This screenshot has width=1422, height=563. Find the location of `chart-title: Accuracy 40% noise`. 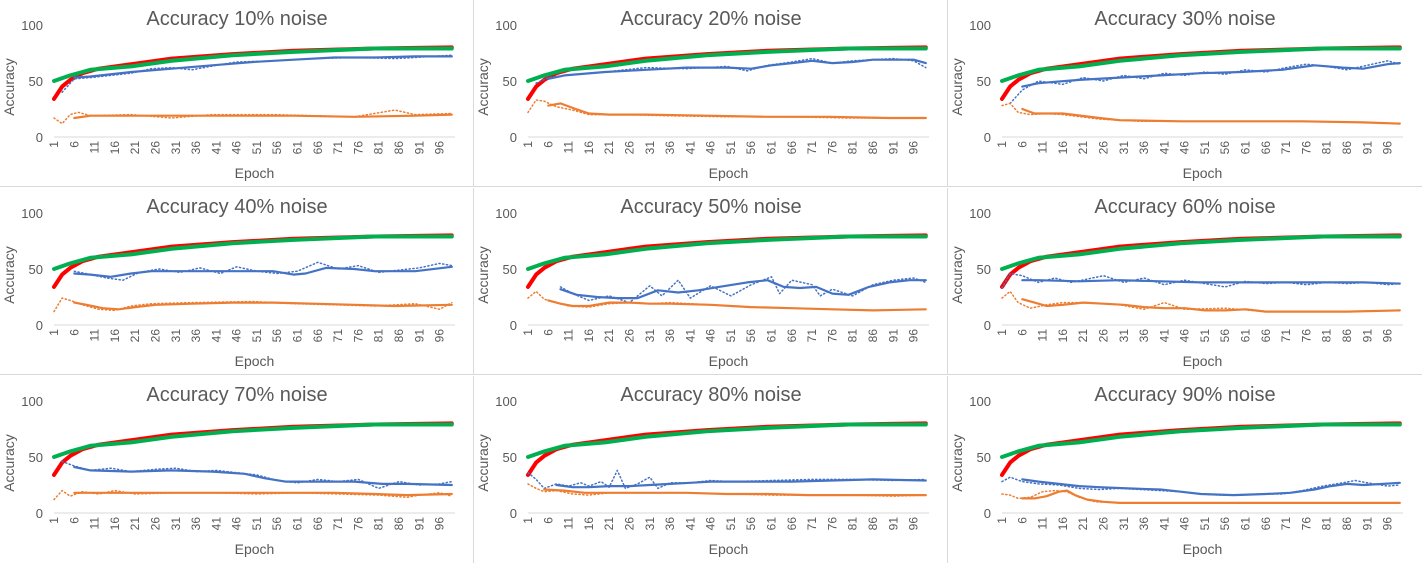

chart-title: Accuracy 40% noise is located at coordinates (236, 207).